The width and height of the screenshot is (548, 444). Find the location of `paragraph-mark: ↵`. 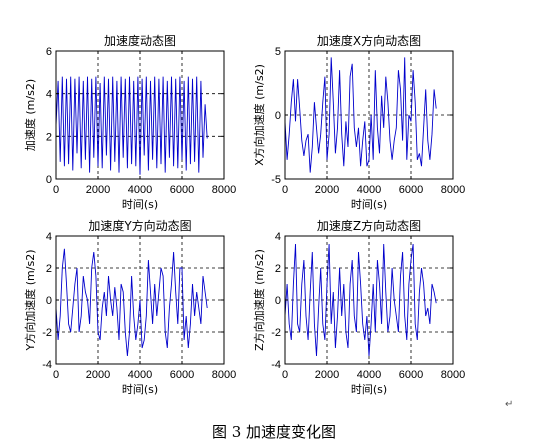

paragraph-mark: ↵ is located at coordinates (509, 404).